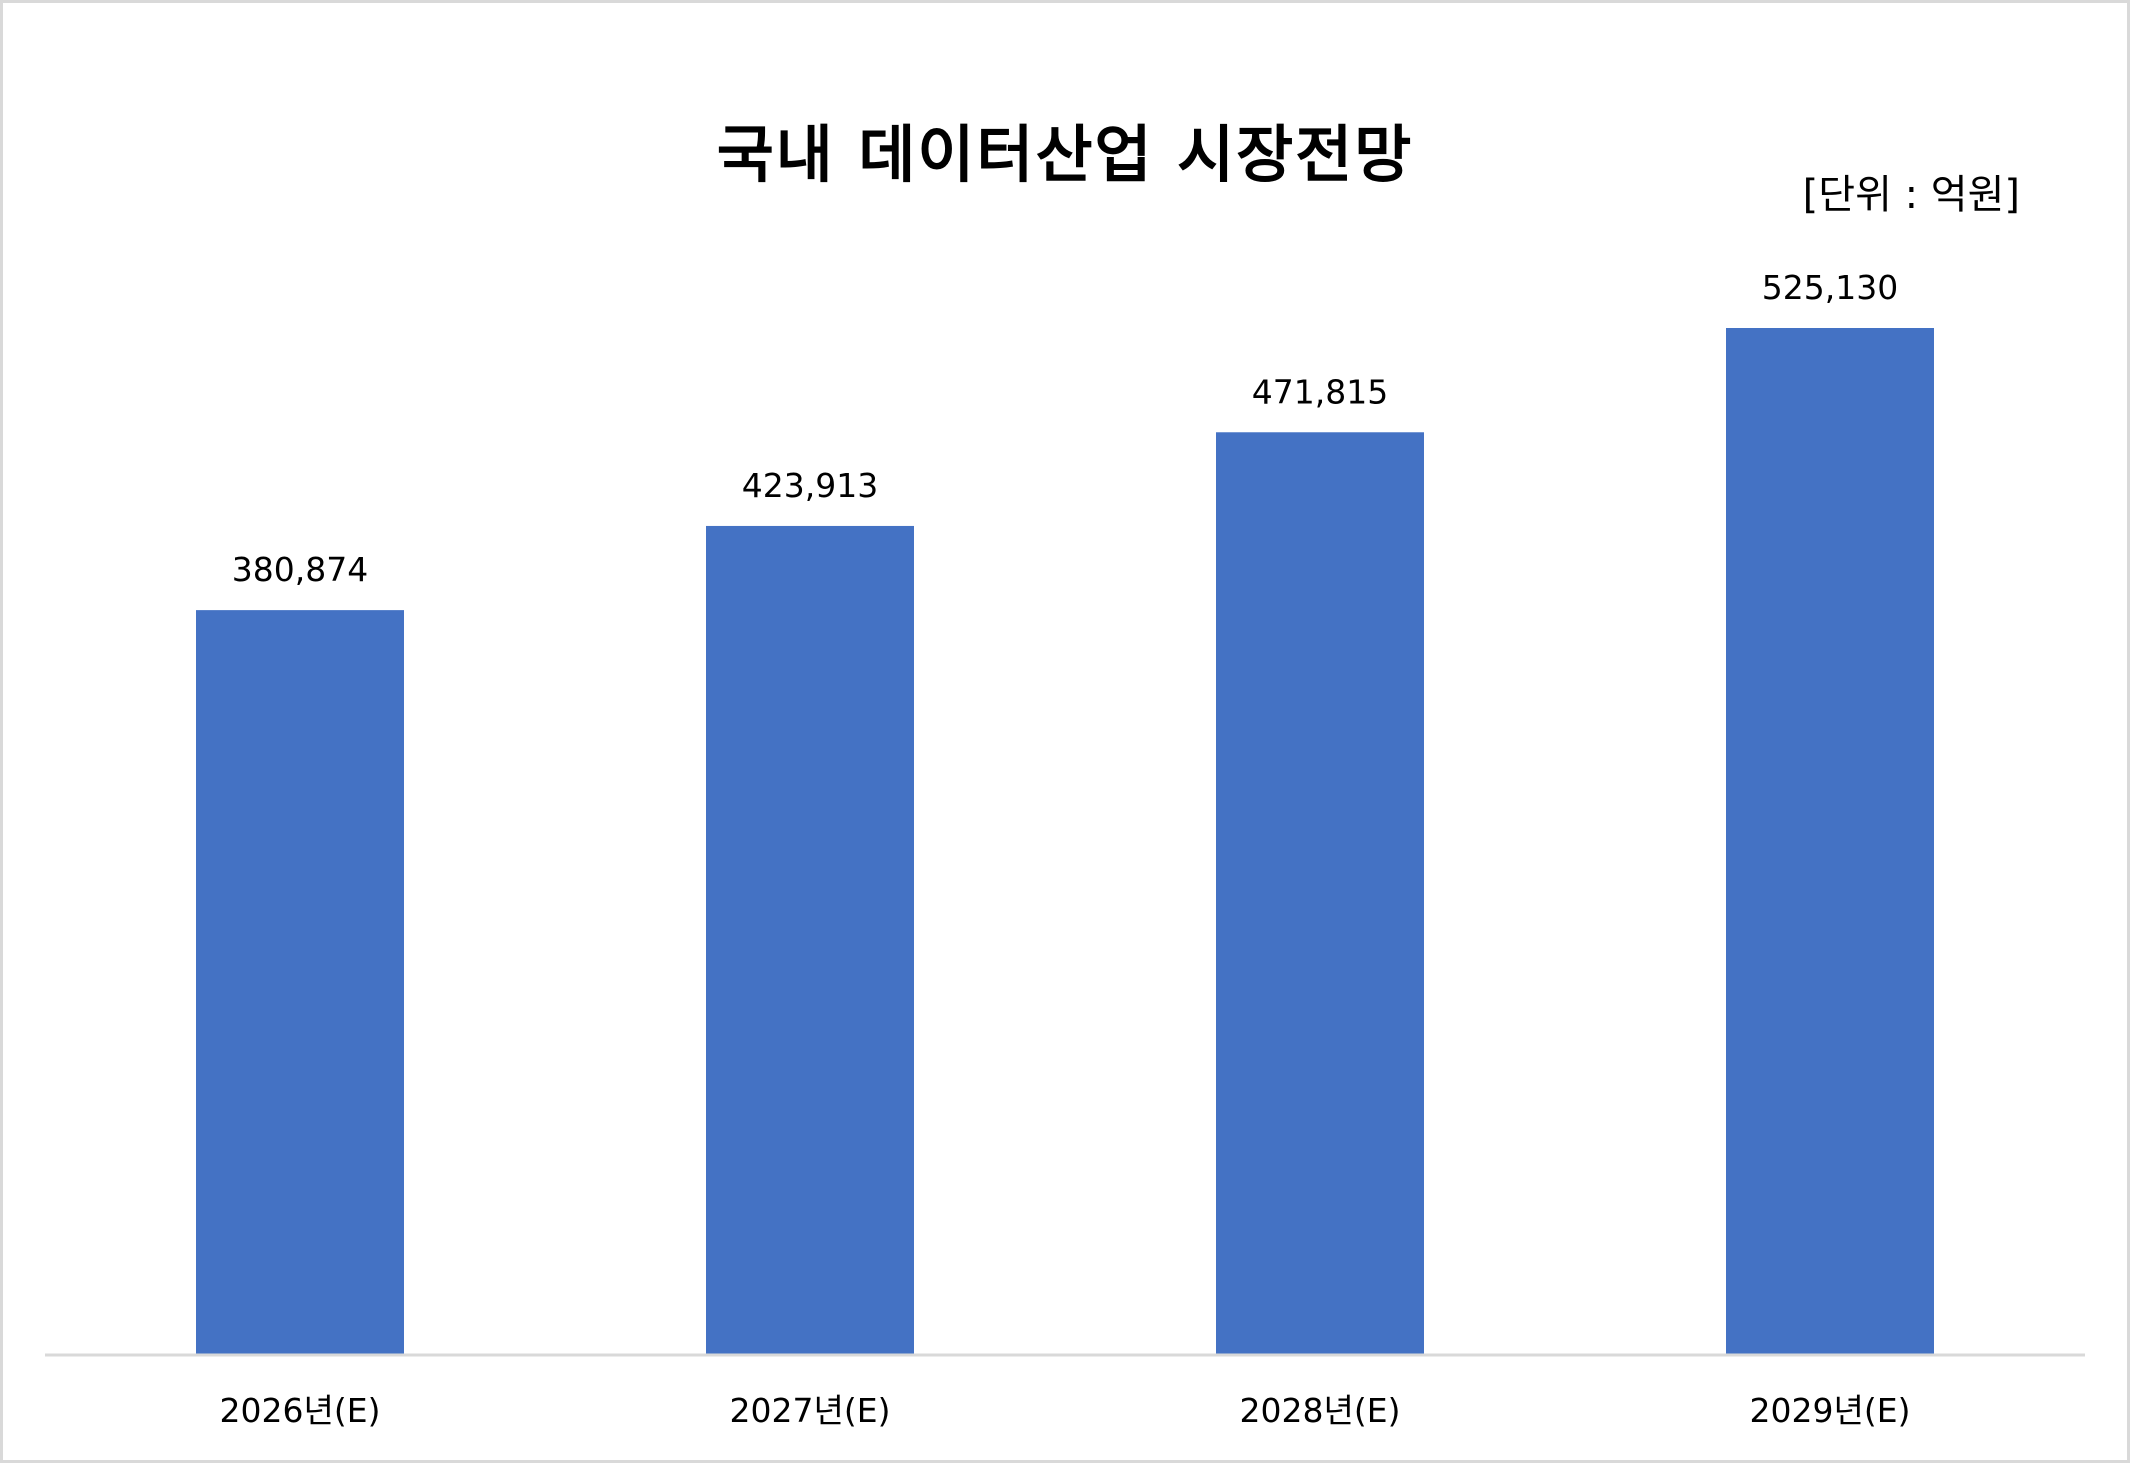  Describe the element at coordinates (1320, 894) in the screenshot. I see `bar-2028년(E)` at that location.